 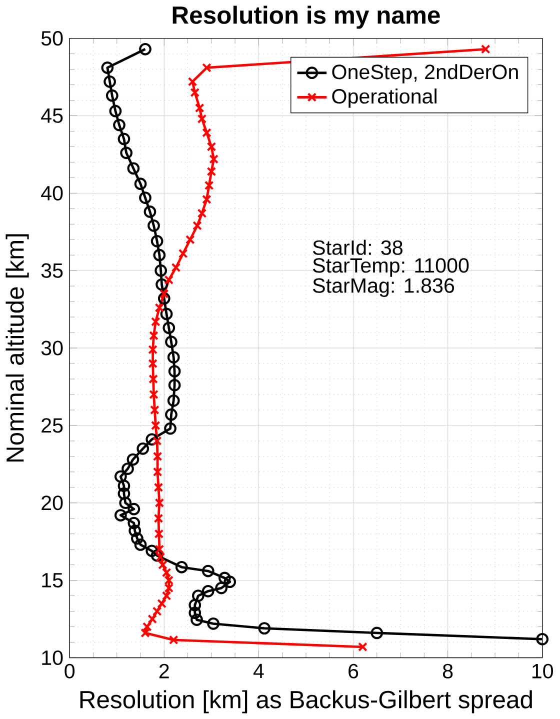 I want to click on legend-label: Operational, so click(x=384, y=98).